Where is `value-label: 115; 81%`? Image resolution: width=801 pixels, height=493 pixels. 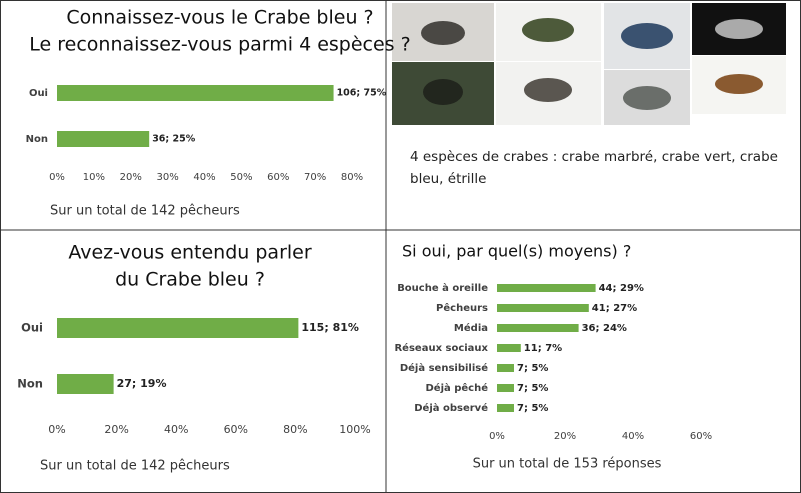 value-label: 115; 81% is located at coordinates (330, 327).